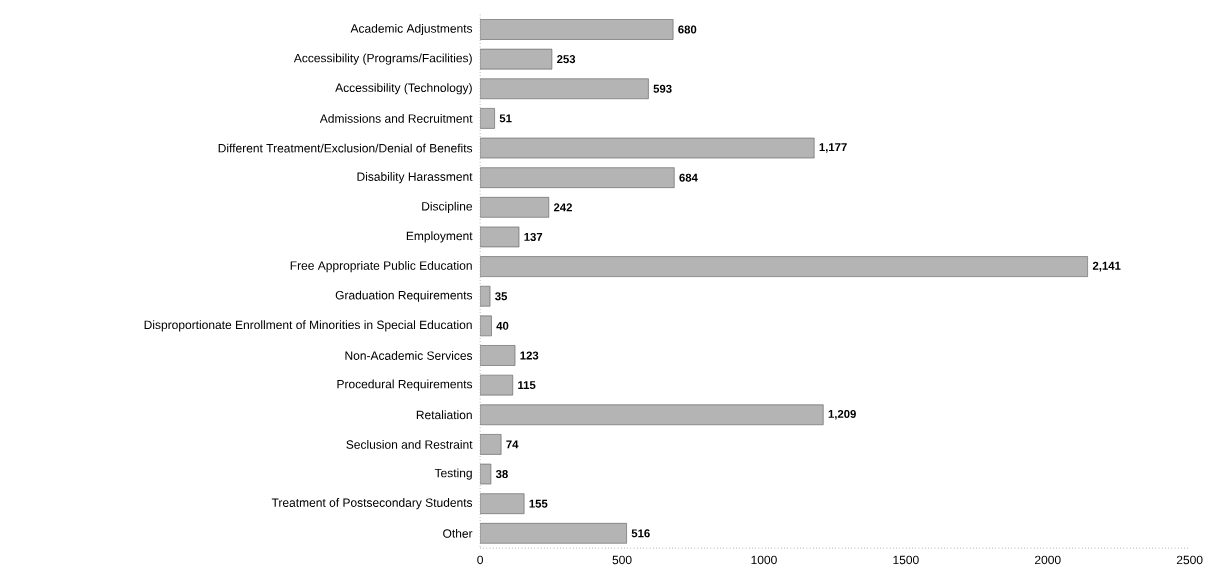  I want to click on y-tick-label: Treatment of Postsecondary Students, so click(372, 504).